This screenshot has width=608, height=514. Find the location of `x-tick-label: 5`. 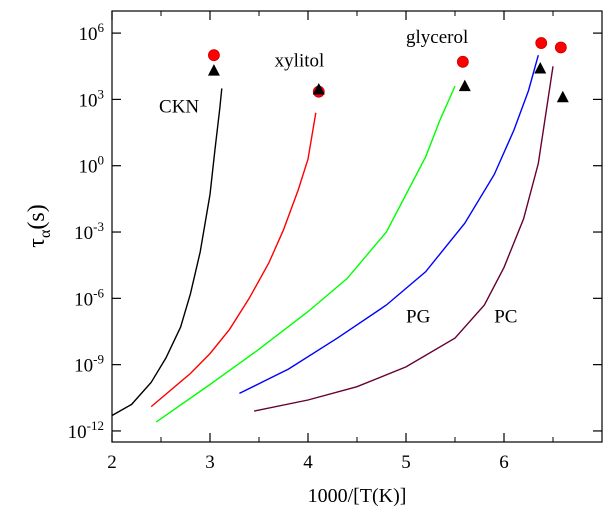

x-tick-label: 5 is located at coordinates (406, 462).